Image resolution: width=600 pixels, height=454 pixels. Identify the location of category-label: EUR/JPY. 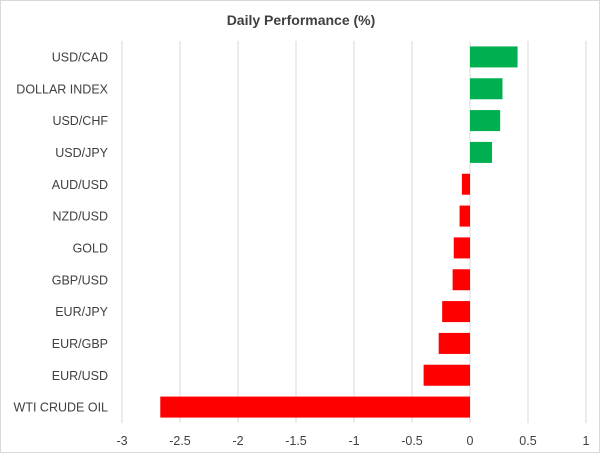
(81, 312).